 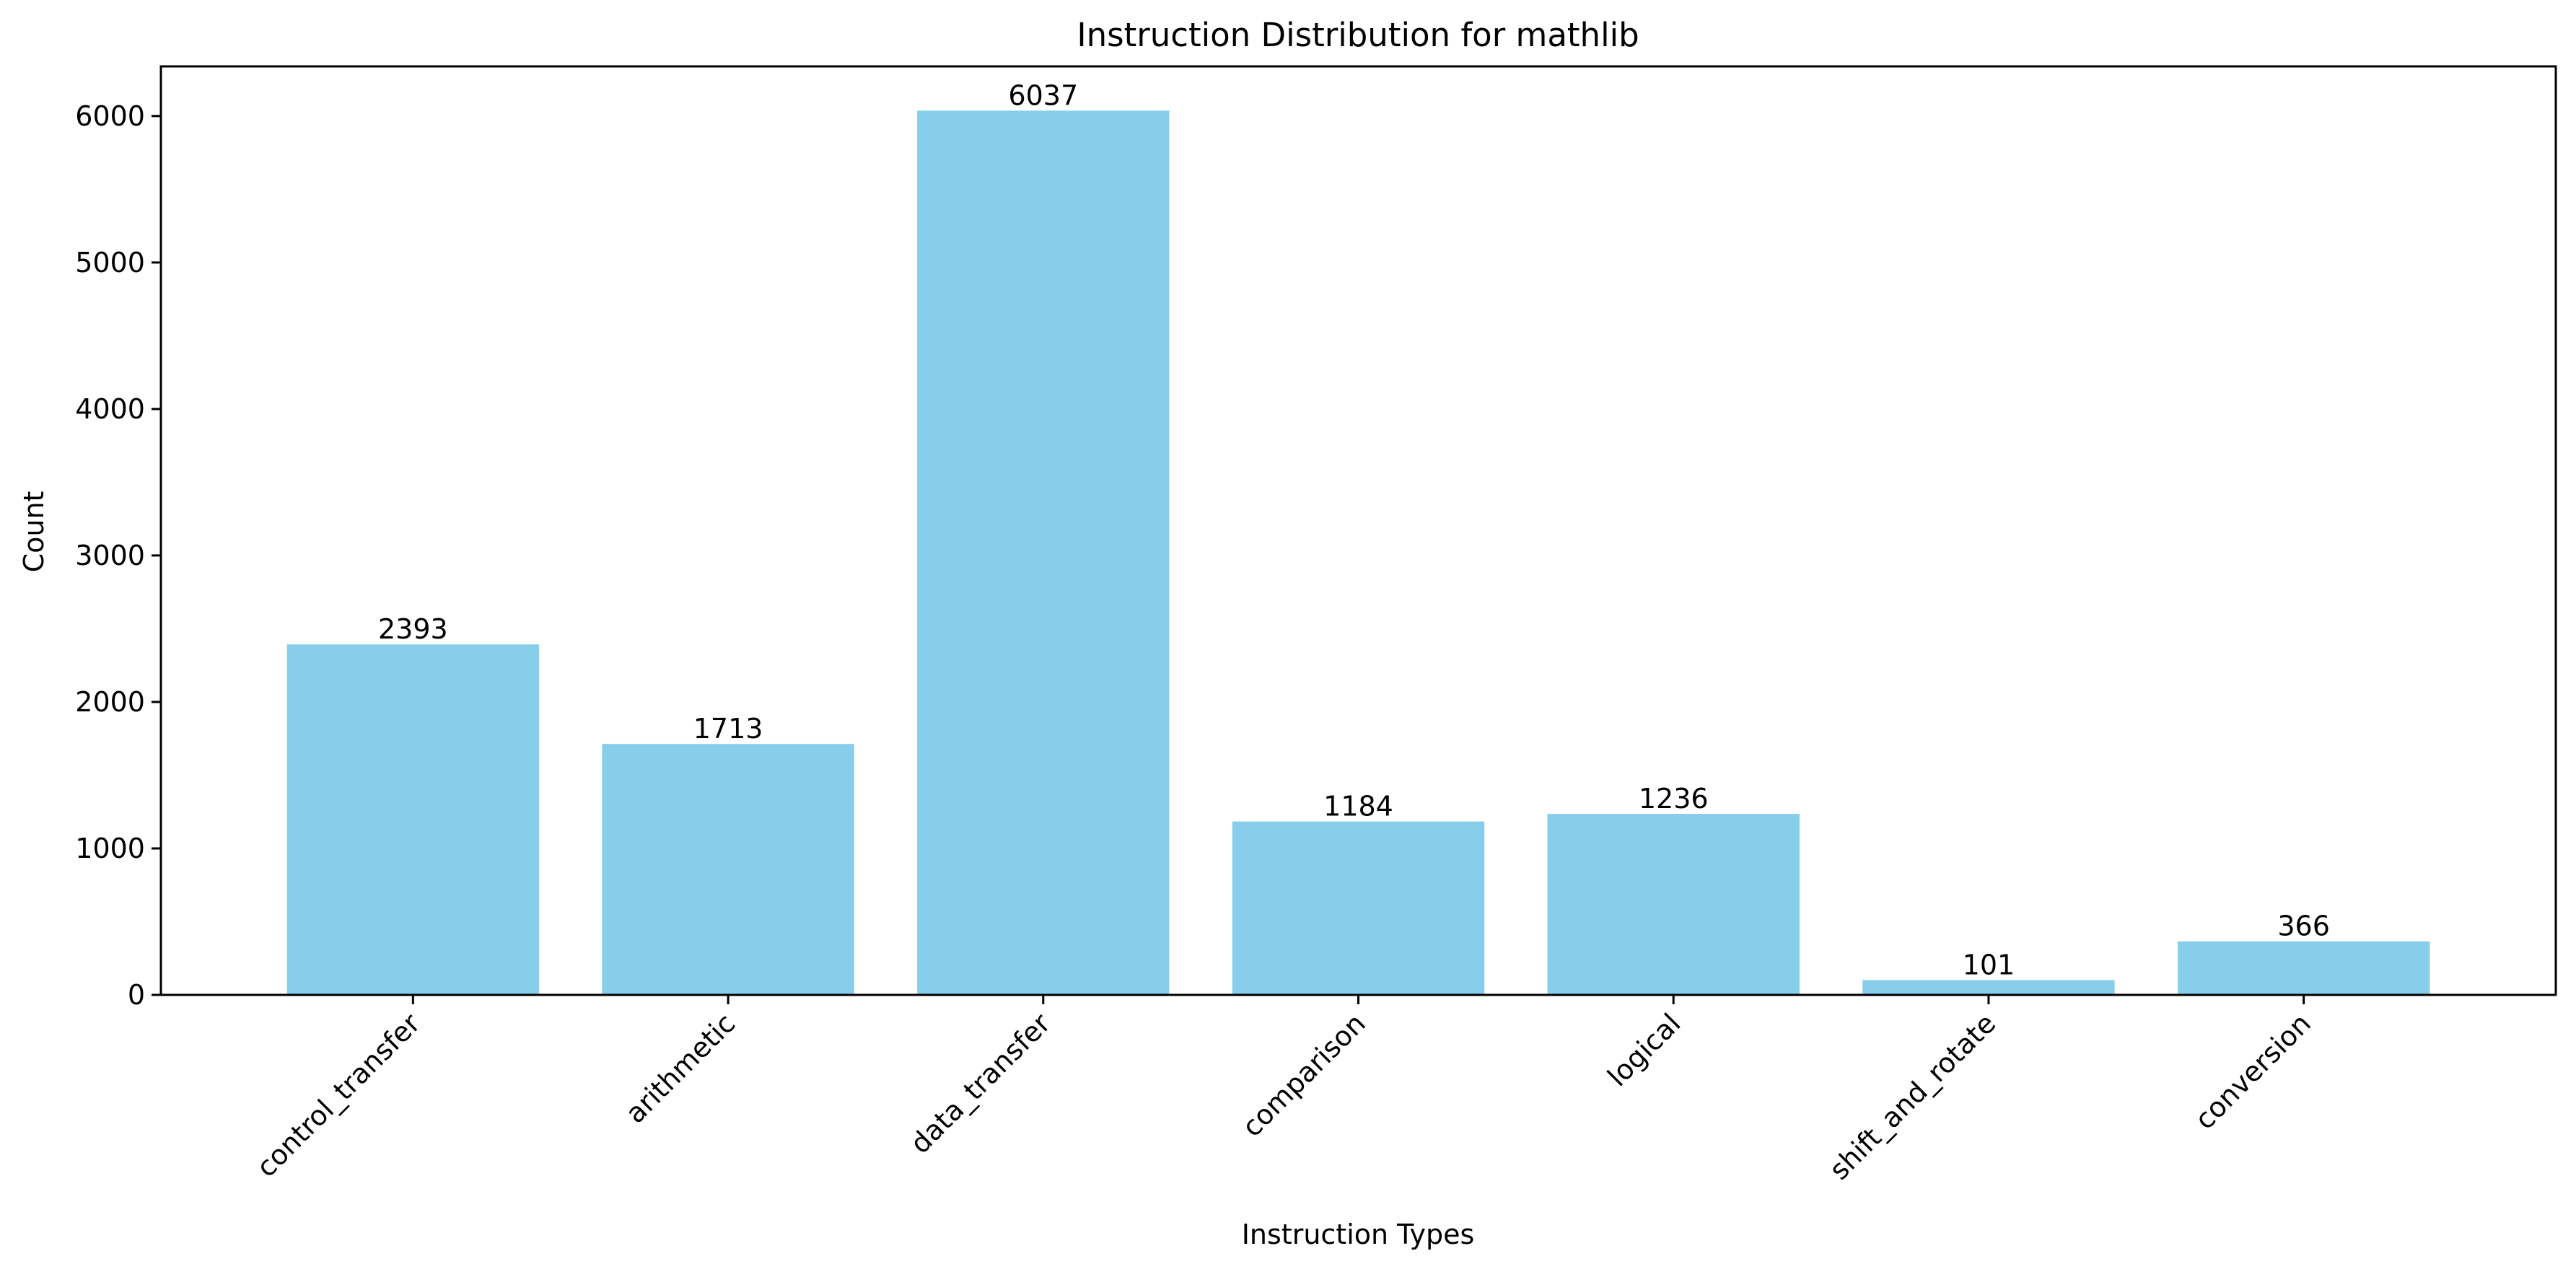 I want to click on x-tick-label: arithmetic, so click(x=680, y=1068).